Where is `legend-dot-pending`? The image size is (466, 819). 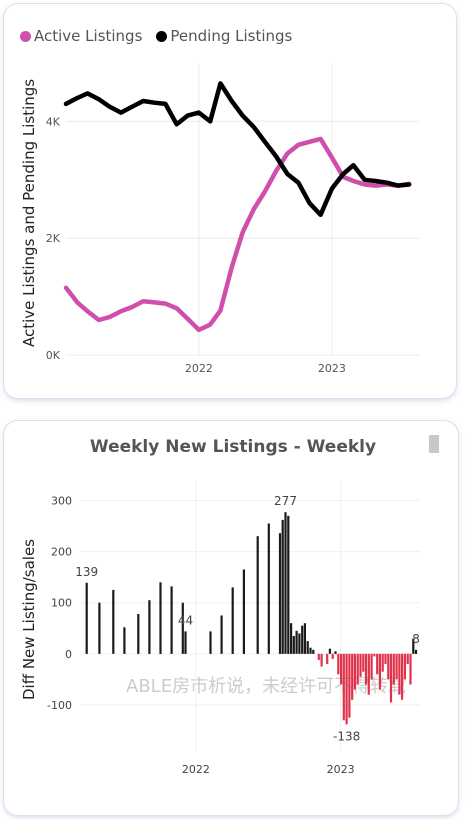
legend-dot-pending is located at coordinates (162, 36).